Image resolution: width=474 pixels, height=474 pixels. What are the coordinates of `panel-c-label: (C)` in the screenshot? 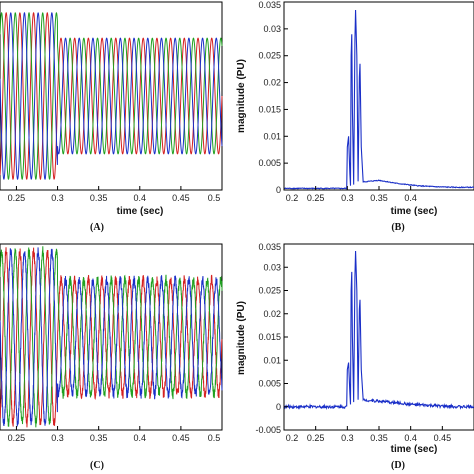 It's located at (97, 465).